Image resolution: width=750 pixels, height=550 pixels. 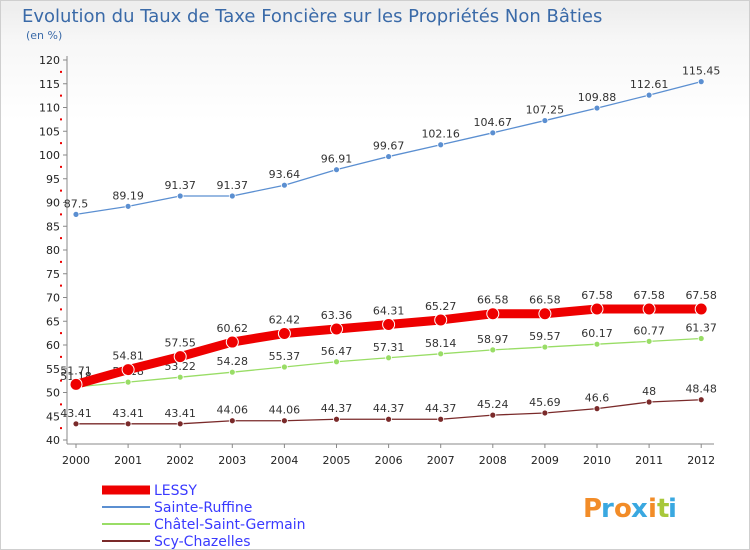 What do you see at coordinates (545, 300) in the screenshot?
I see `data-label: 66.58` at bounding box center [545, 300].